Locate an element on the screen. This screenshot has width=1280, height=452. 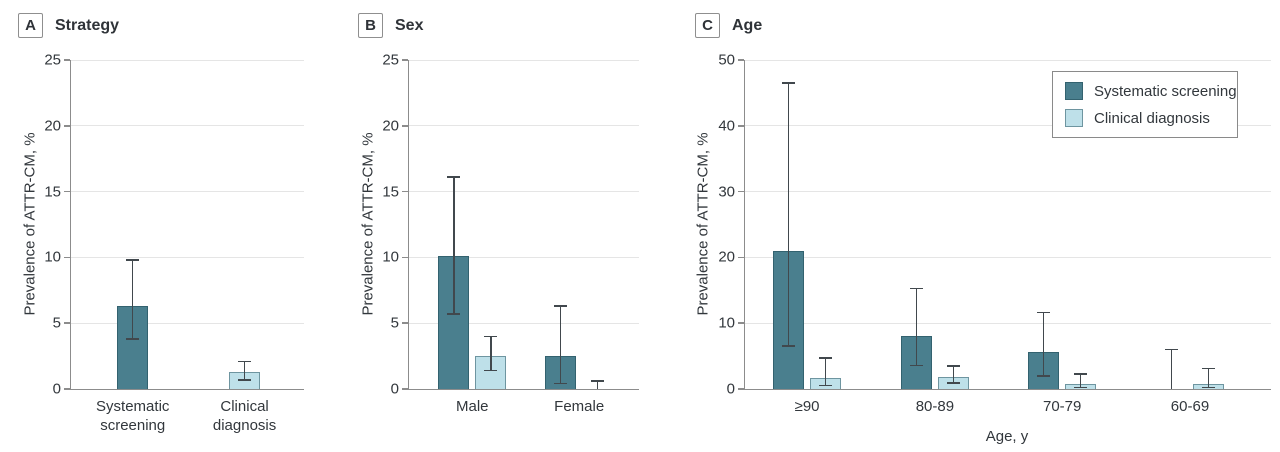
legend-label-systematic: Systematic screening is located at coordinates (1165, 91).